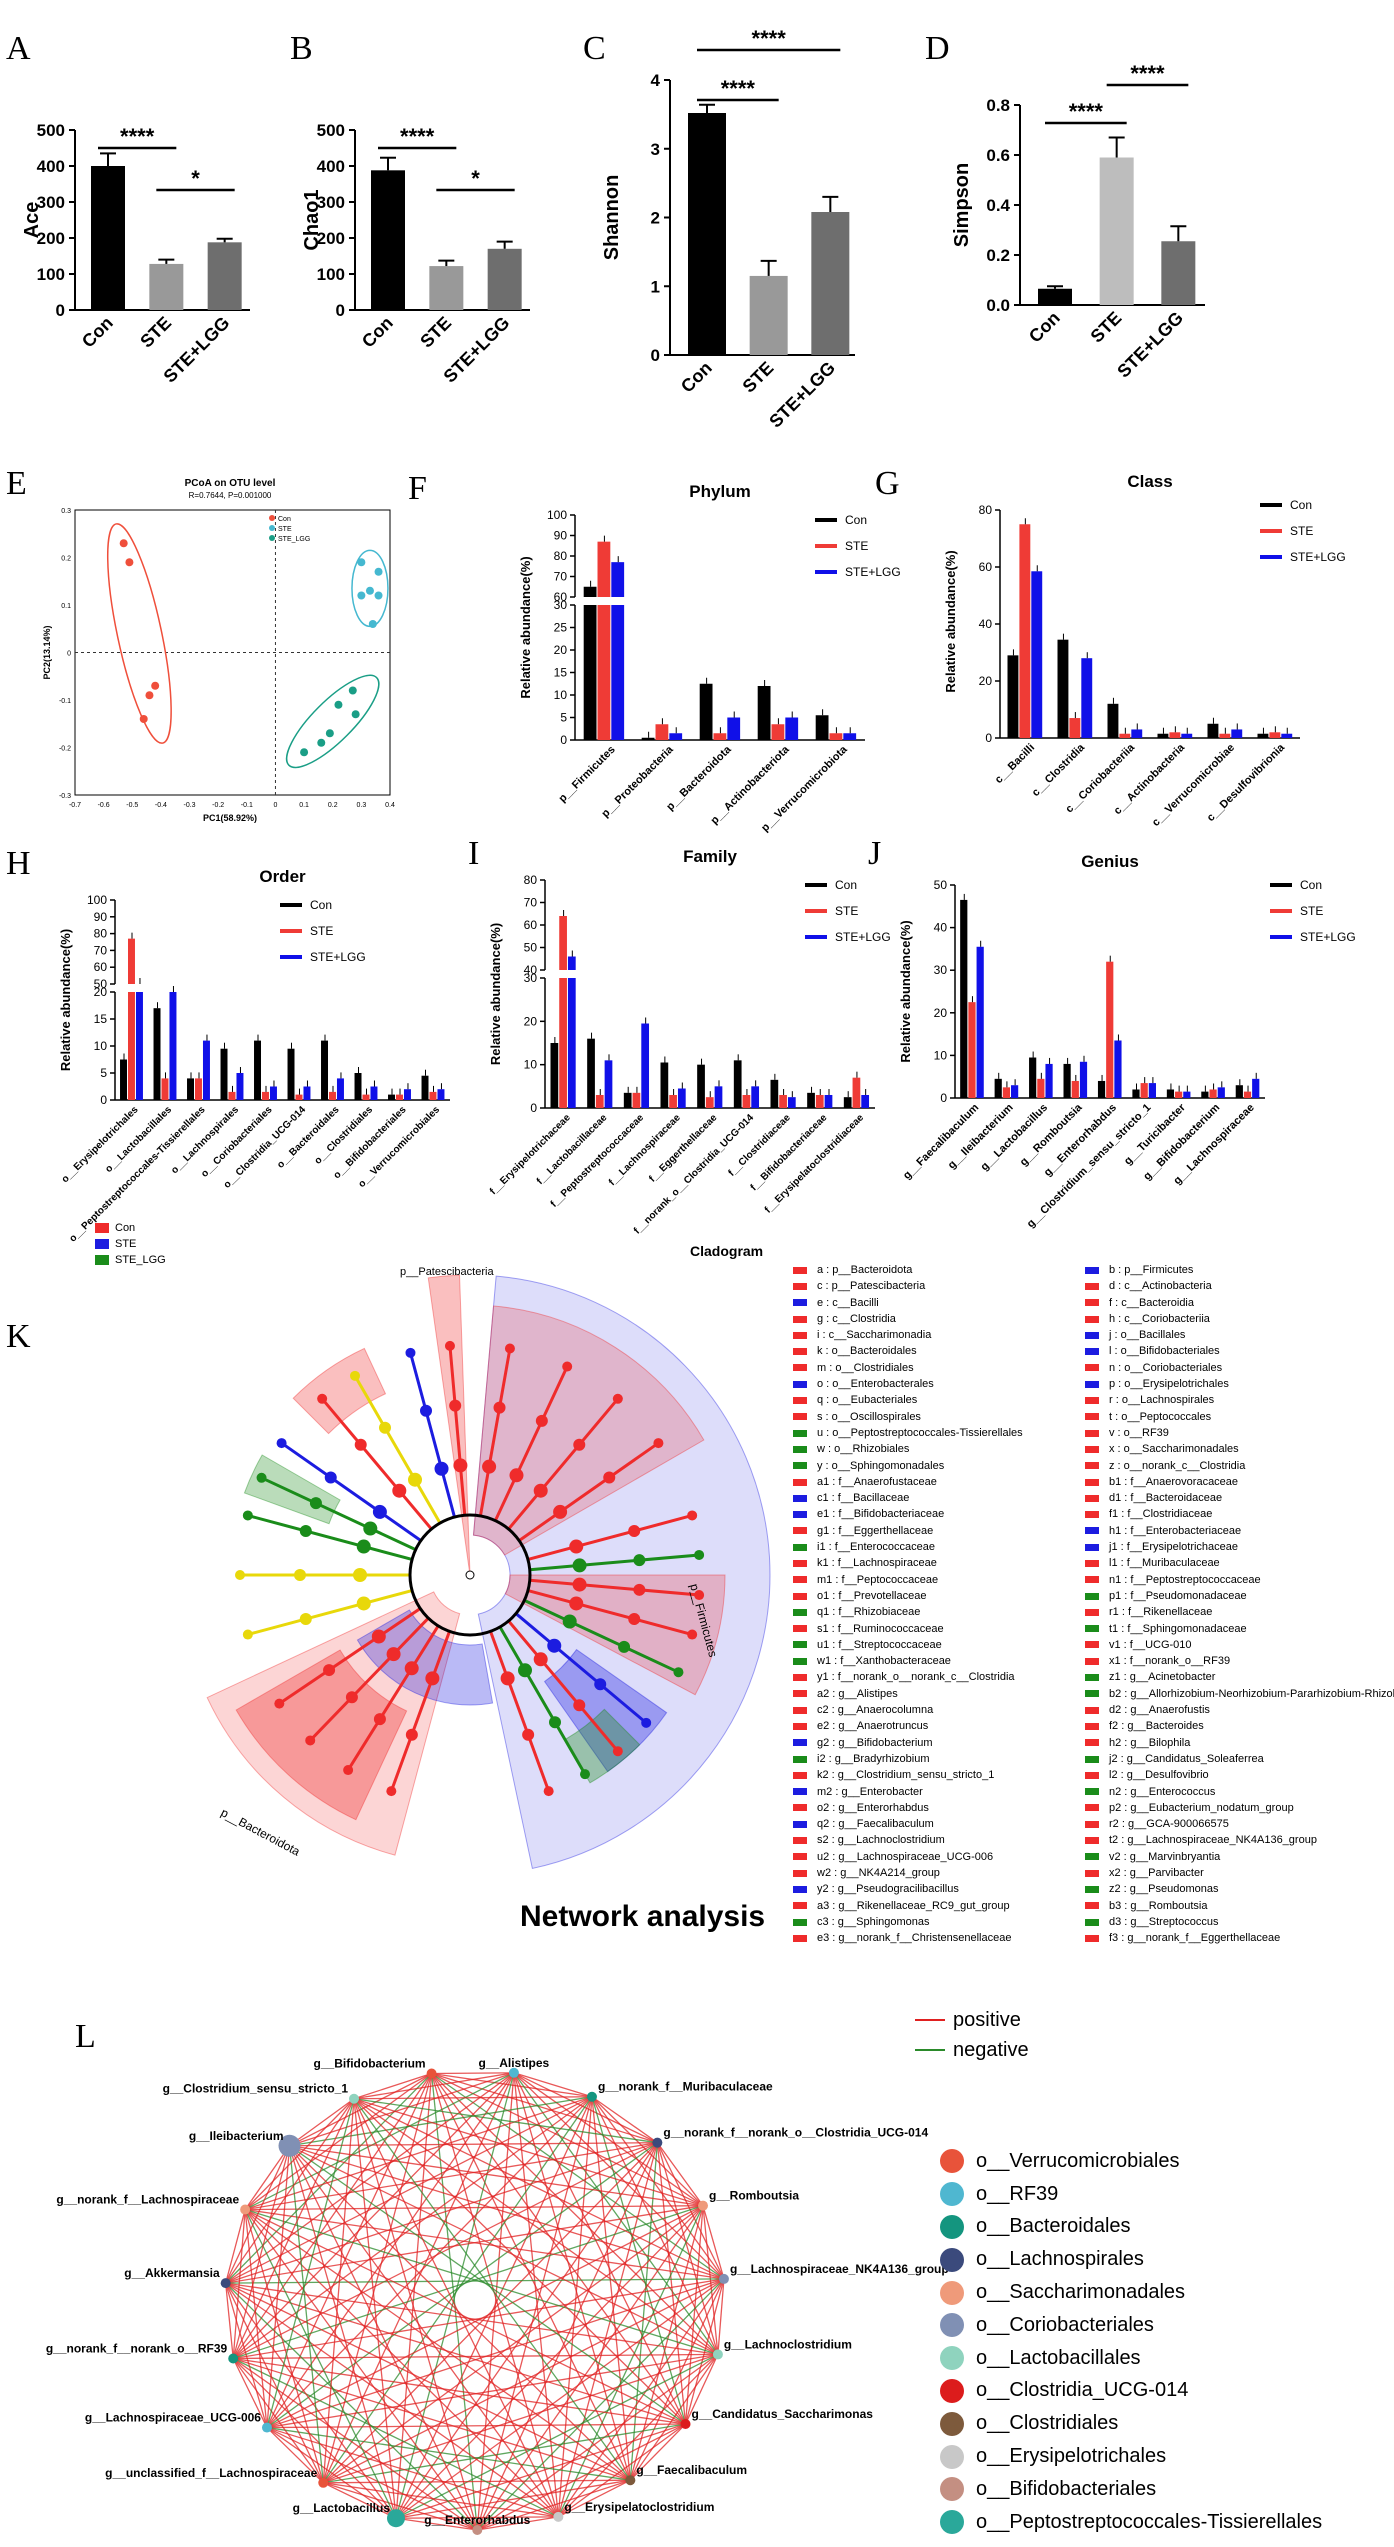 The height and width of the screenshot is (2547, 1394). What do you see at coordinates (474, 853) in the screenshot?
I see `panel-label-i: I` at bounding box center [474, 853].